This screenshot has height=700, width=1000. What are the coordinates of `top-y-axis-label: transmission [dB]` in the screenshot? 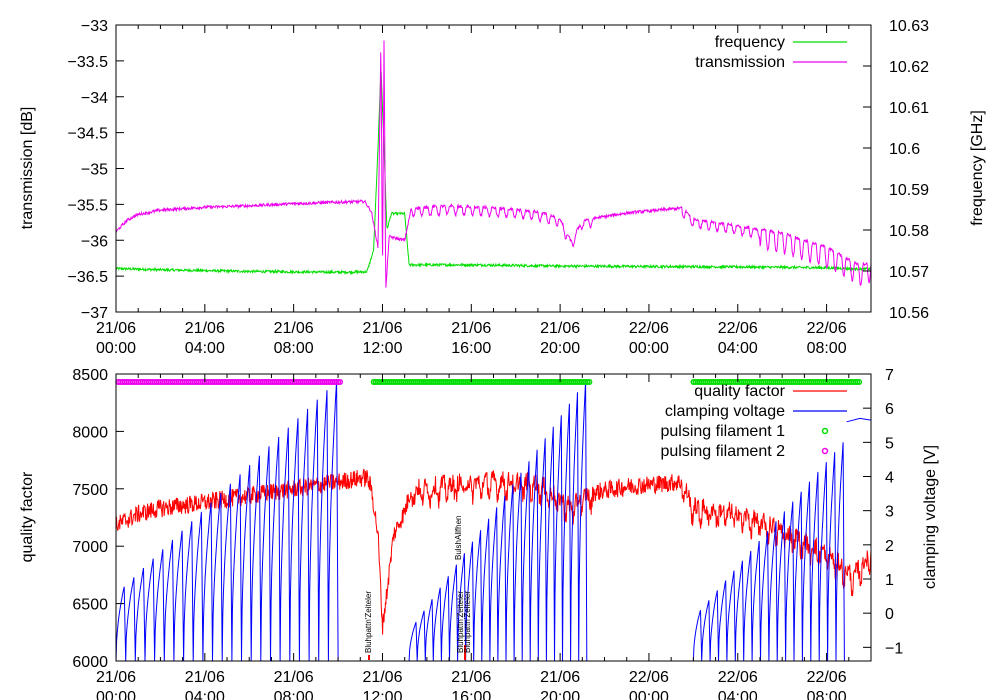 It's located at (27, 168).